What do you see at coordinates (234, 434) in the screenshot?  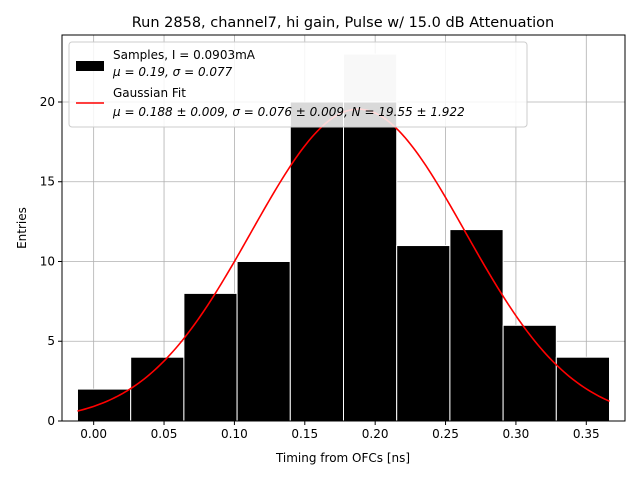 I see `x-tick-label: 0.10` at bounding box center [234, 434].